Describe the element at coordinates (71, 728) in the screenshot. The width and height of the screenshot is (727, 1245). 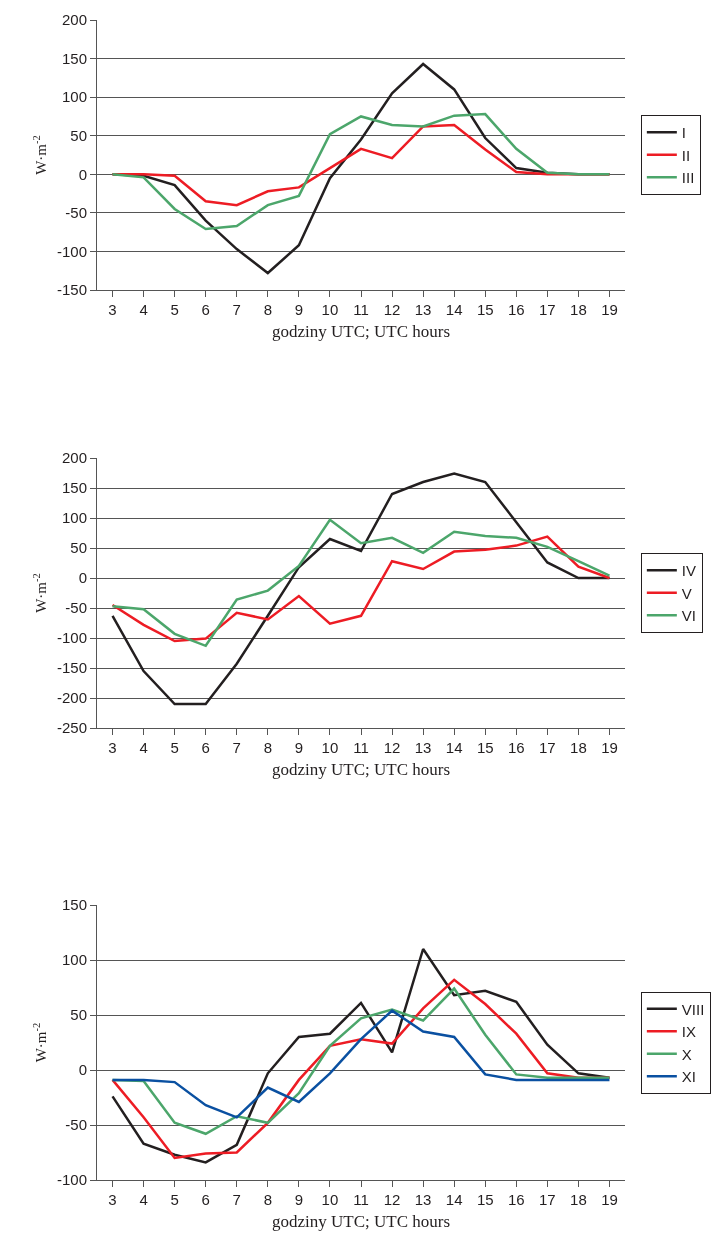
I see `y-tick-label: -250` at that location.